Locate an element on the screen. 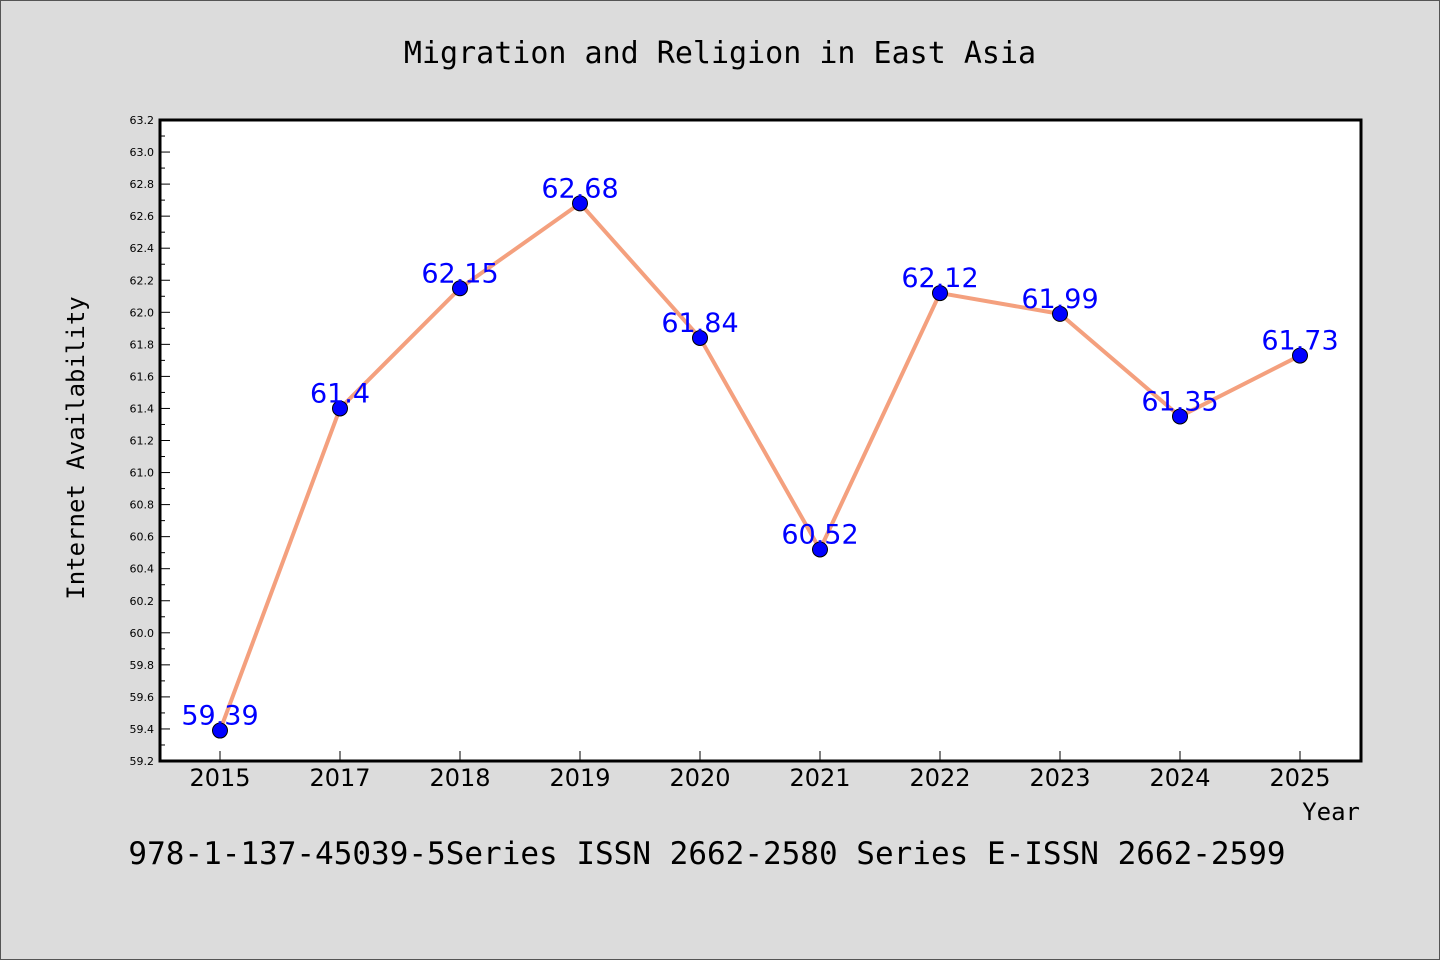 This screenshot has width=1440, height=960. y-tick-label: 63.2 is located at coordinates (142, 120).